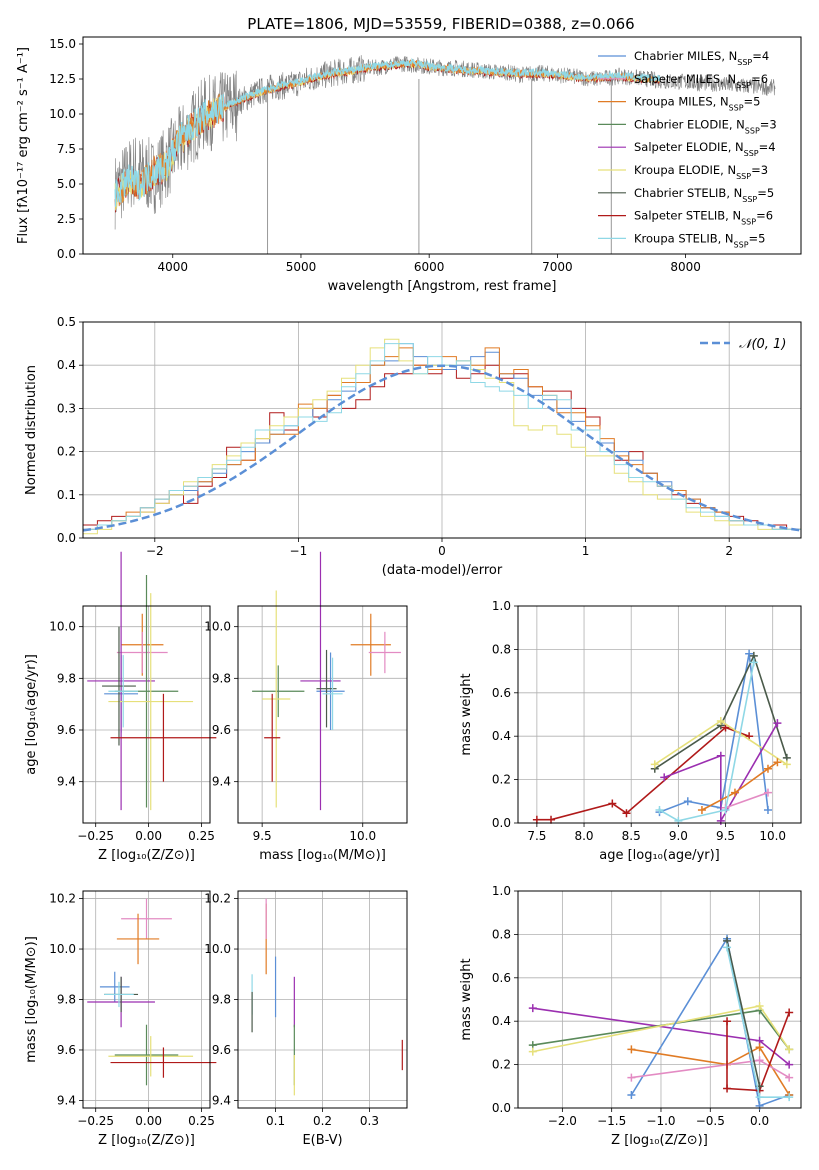 This screenshot has width=819, height=1170. What do you see at coordinates (501, 891) in the screenshot?
I see `y-tick-label: 1.0` at bounding box center [501, 891].